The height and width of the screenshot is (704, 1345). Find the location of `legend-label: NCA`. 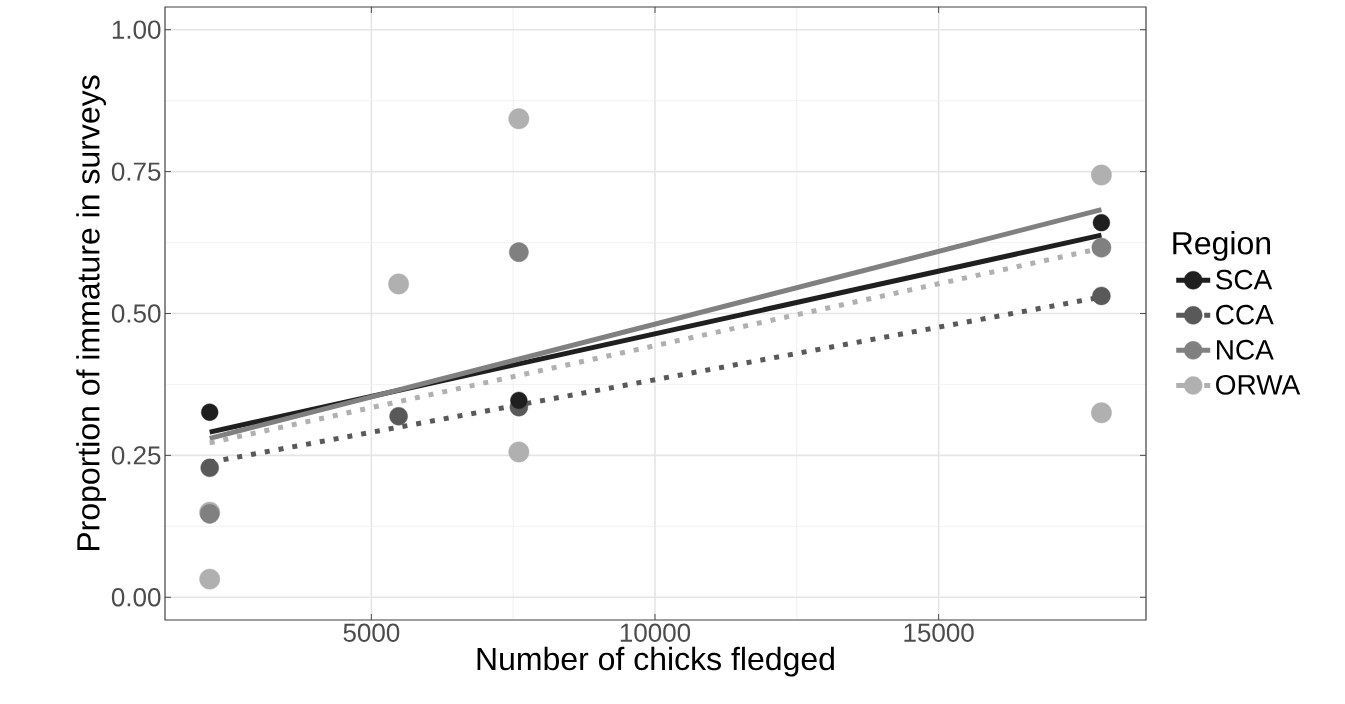

legend-label: NCA is located at coordinates (1245, 349).